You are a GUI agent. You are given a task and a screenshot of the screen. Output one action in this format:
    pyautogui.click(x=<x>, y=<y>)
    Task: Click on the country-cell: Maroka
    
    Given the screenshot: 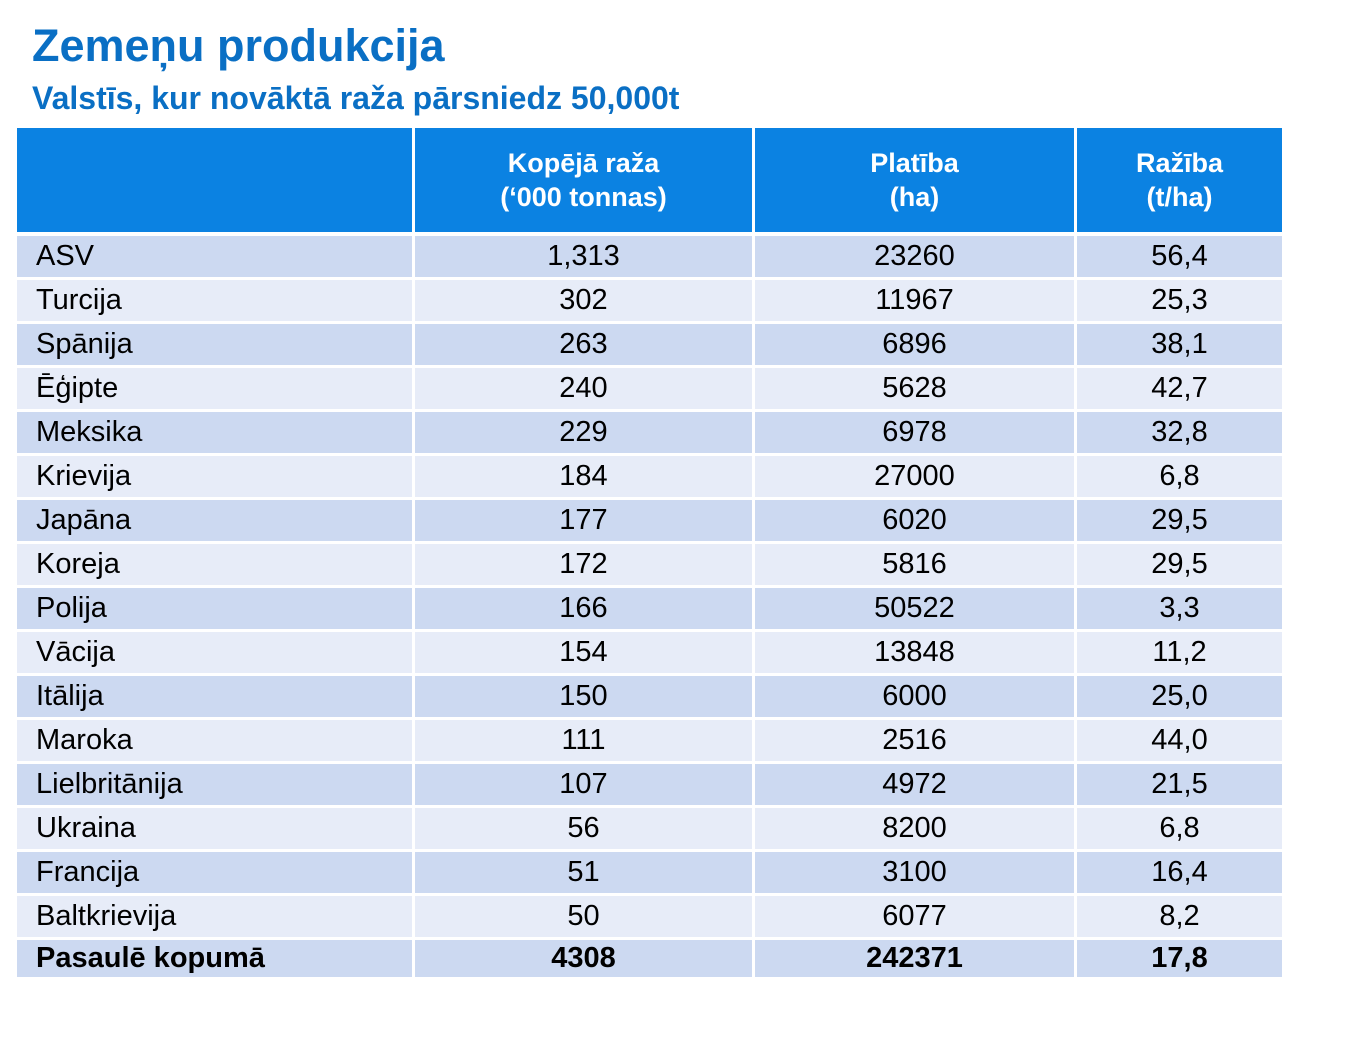 What is the action you would take?
    pyautogui.click(x=214, y=740)
    